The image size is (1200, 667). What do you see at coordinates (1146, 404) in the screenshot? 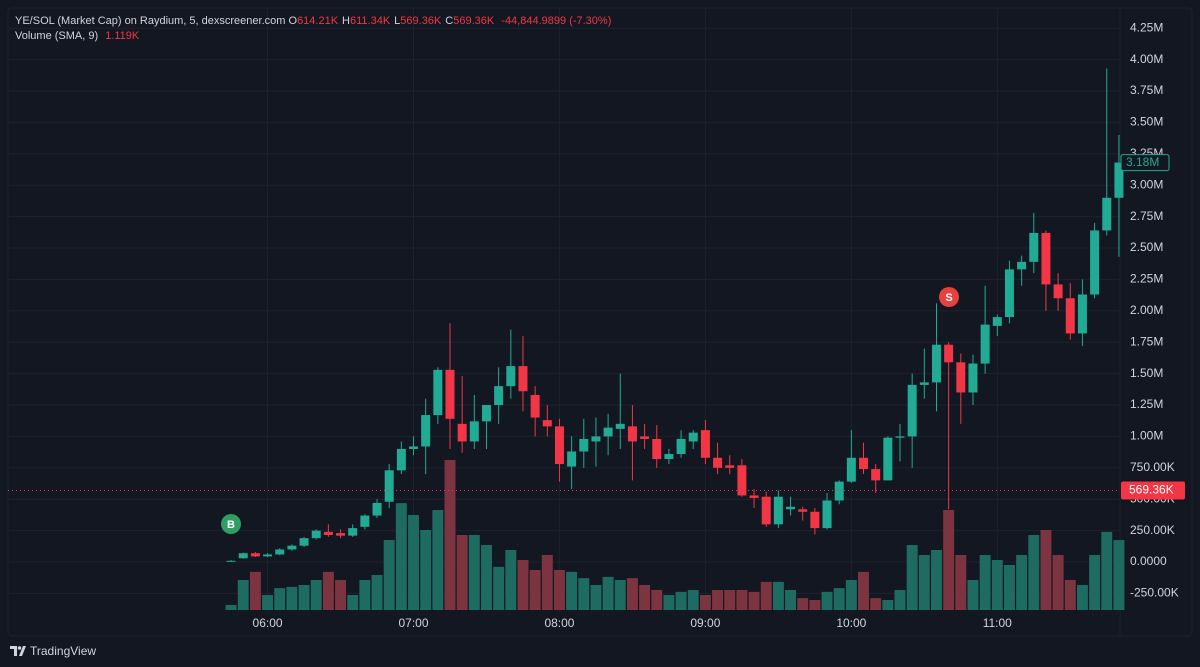
I see `y-tick-label: 1.25M` at bounding box center [1146, 404].